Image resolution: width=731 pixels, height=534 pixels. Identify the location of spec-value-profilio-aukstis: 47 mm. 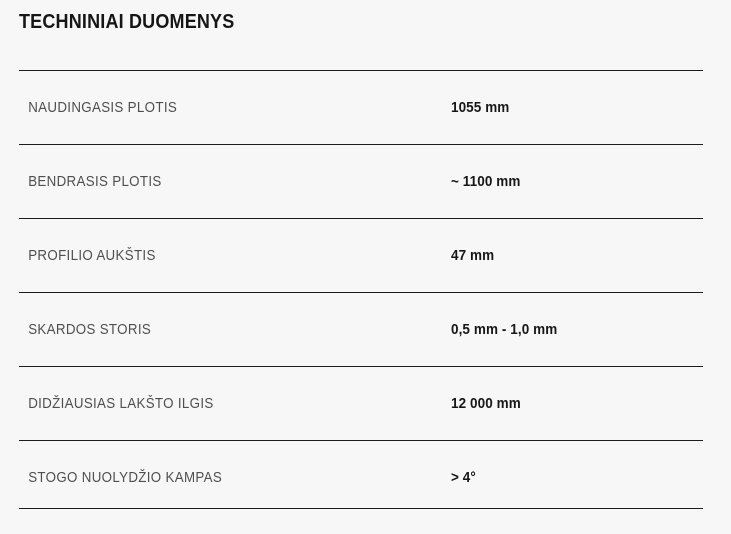
(568, 255).